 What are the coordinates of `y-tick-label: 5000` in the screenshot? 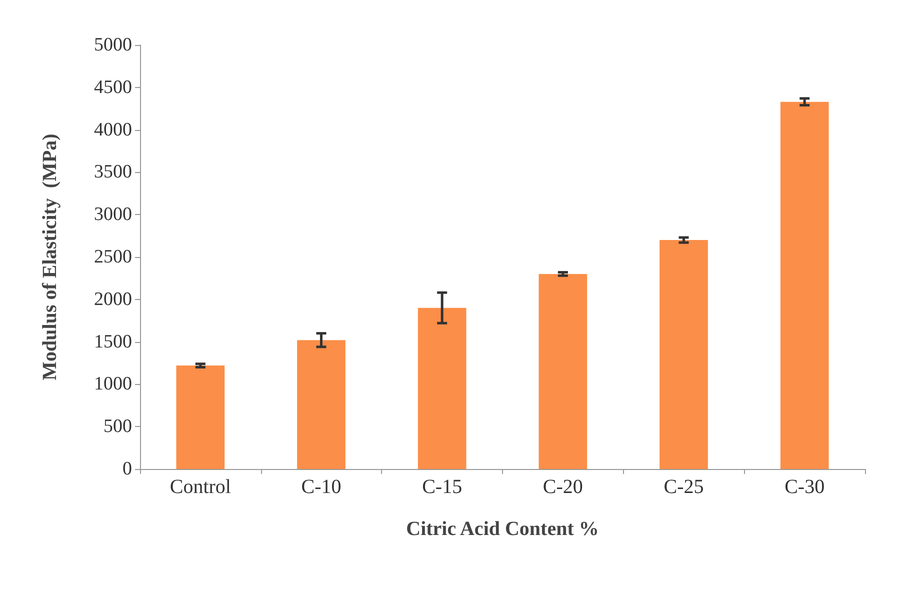 It's located at (113, 45).